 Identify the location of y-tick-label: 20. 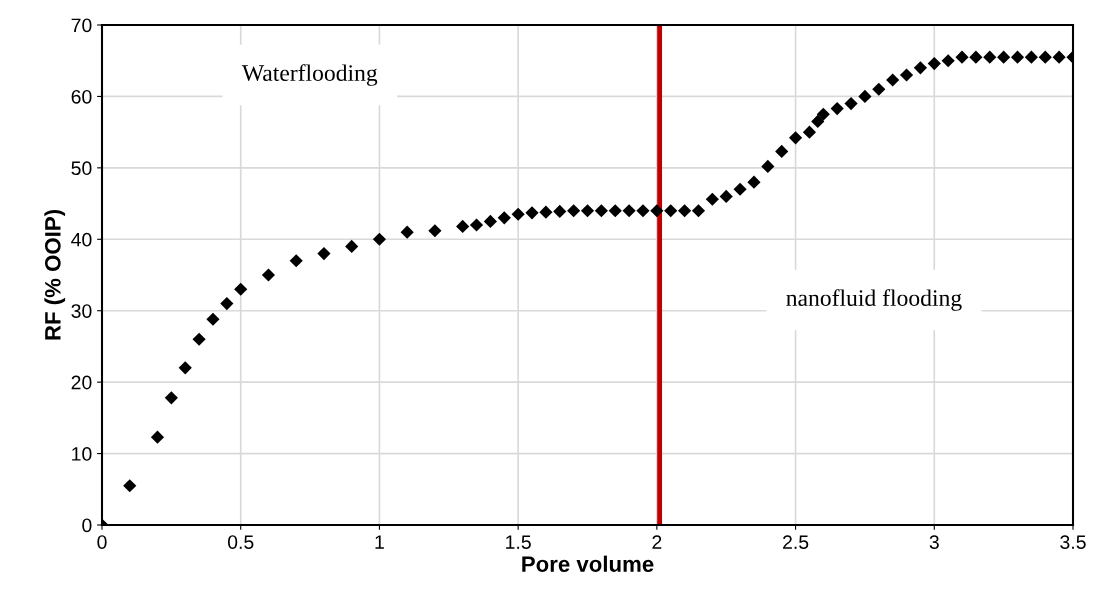
(81, 382).